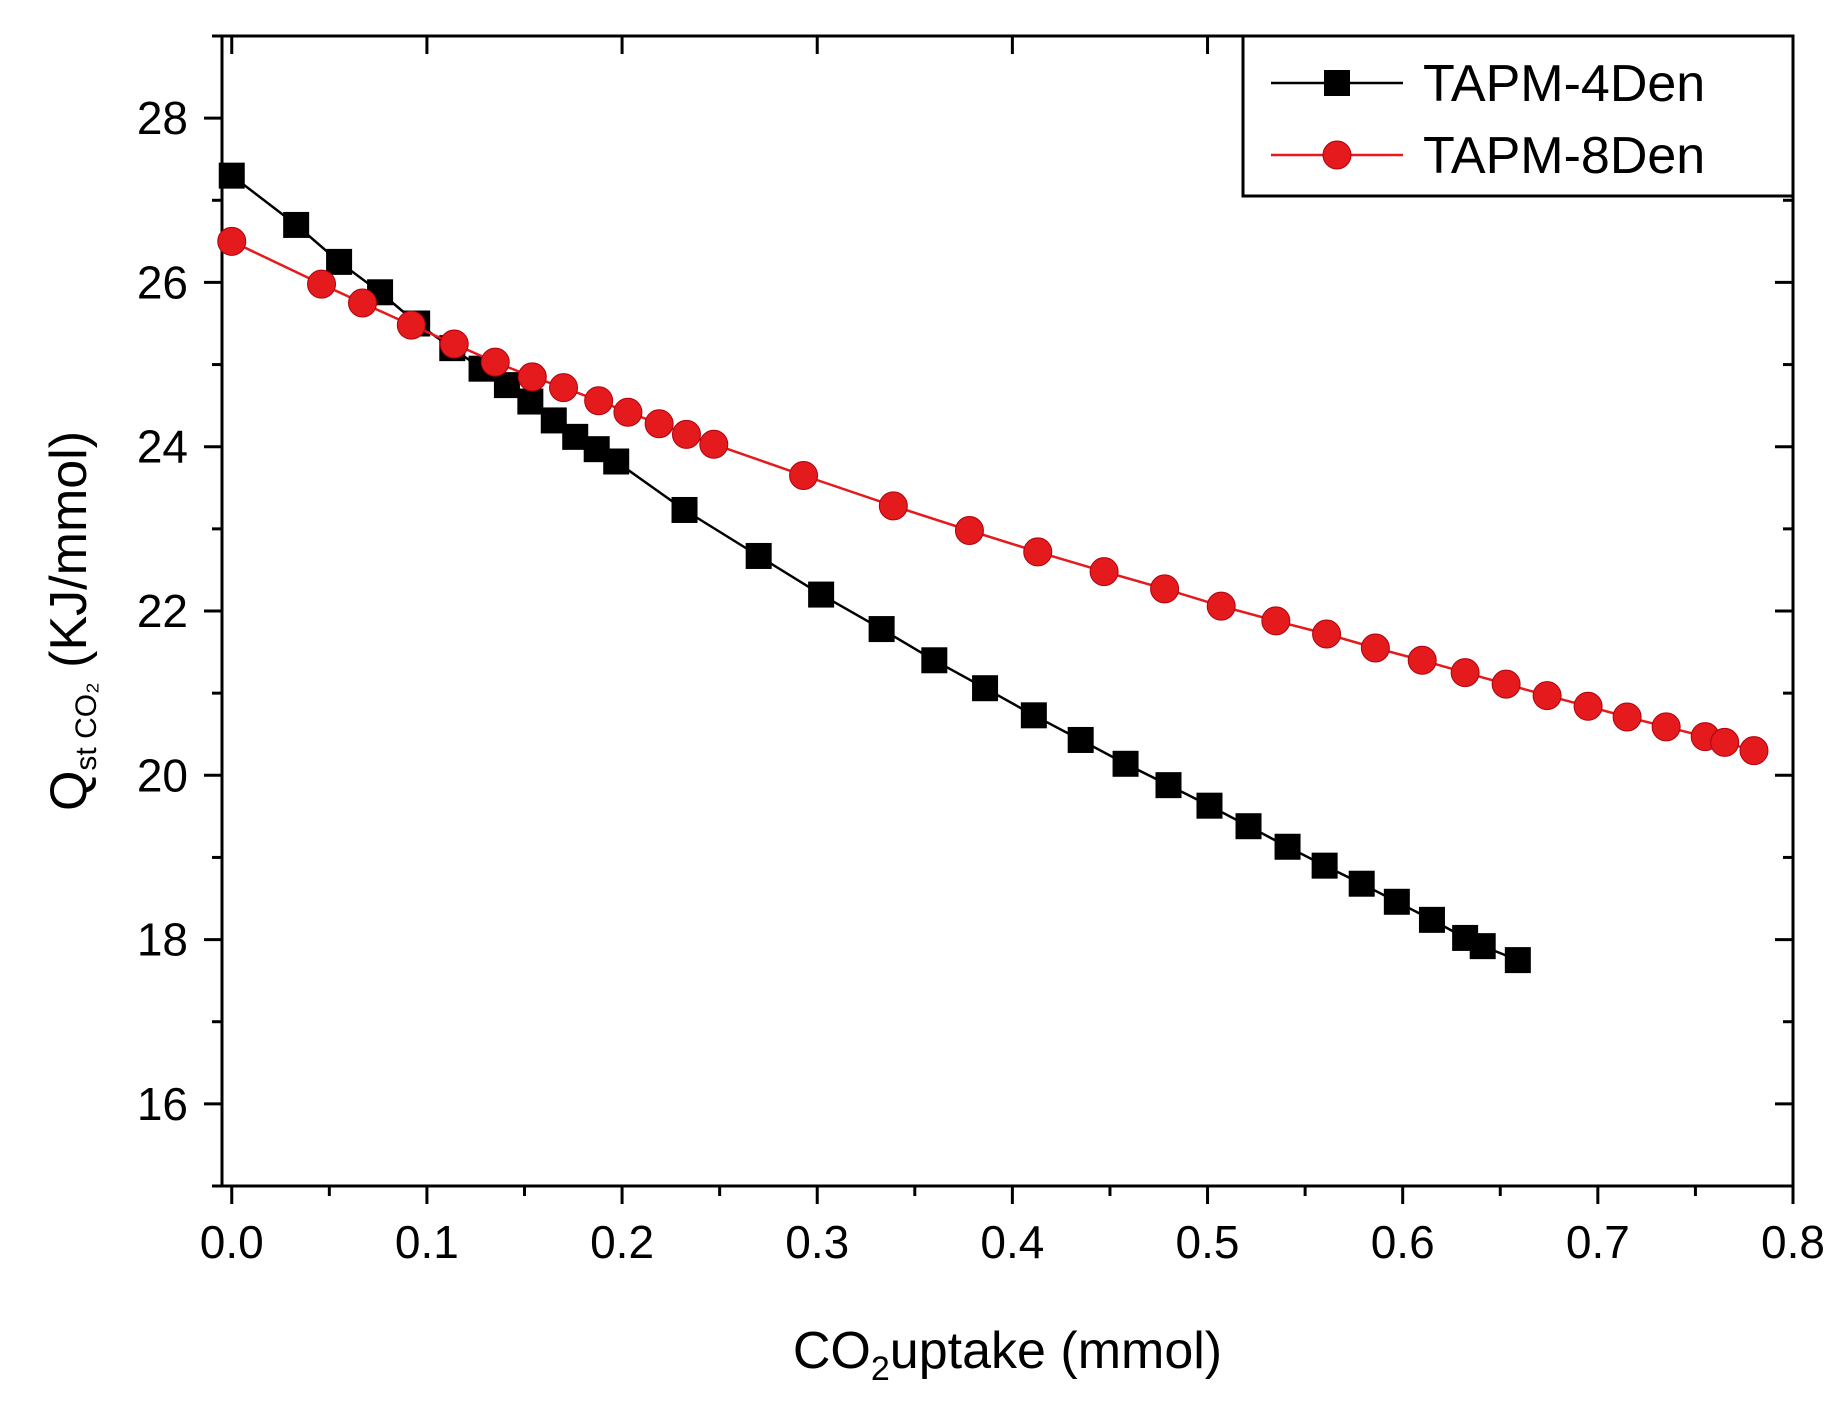 The height and width of the screenshot is (1412, 1848). Describe the element at coordinates (162, 118) in the screenshot. I see `y-tick-label: 28` at that location.